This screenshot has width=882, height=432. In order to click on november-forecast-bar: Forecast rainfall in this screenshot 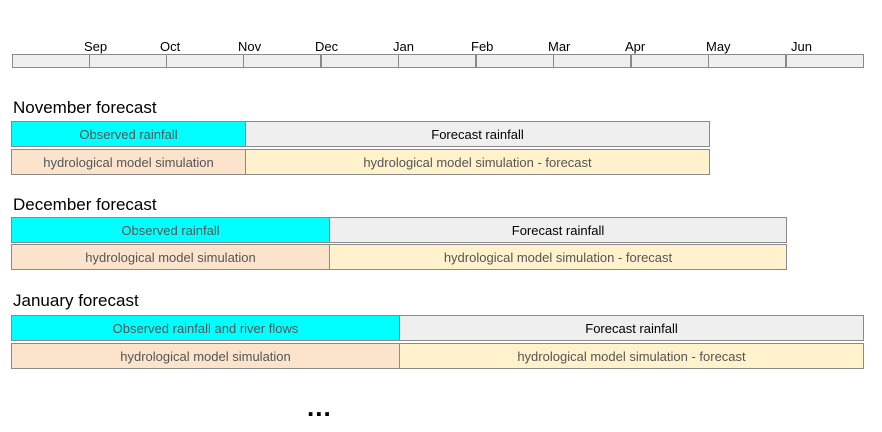, I will do `click(477, 134)`.